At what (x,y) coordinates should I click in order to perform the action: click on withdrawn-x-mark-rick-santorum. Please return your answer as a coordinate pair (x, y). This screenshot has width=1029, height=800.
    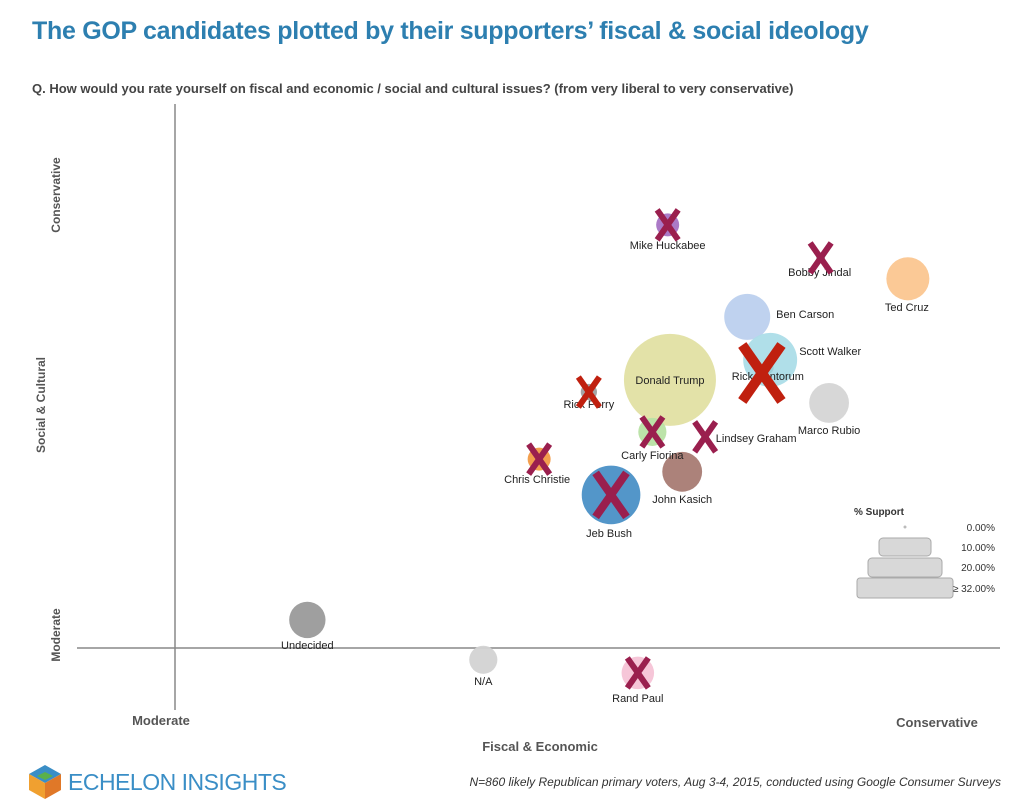
    Looking at the image, I should click on (762, 373).